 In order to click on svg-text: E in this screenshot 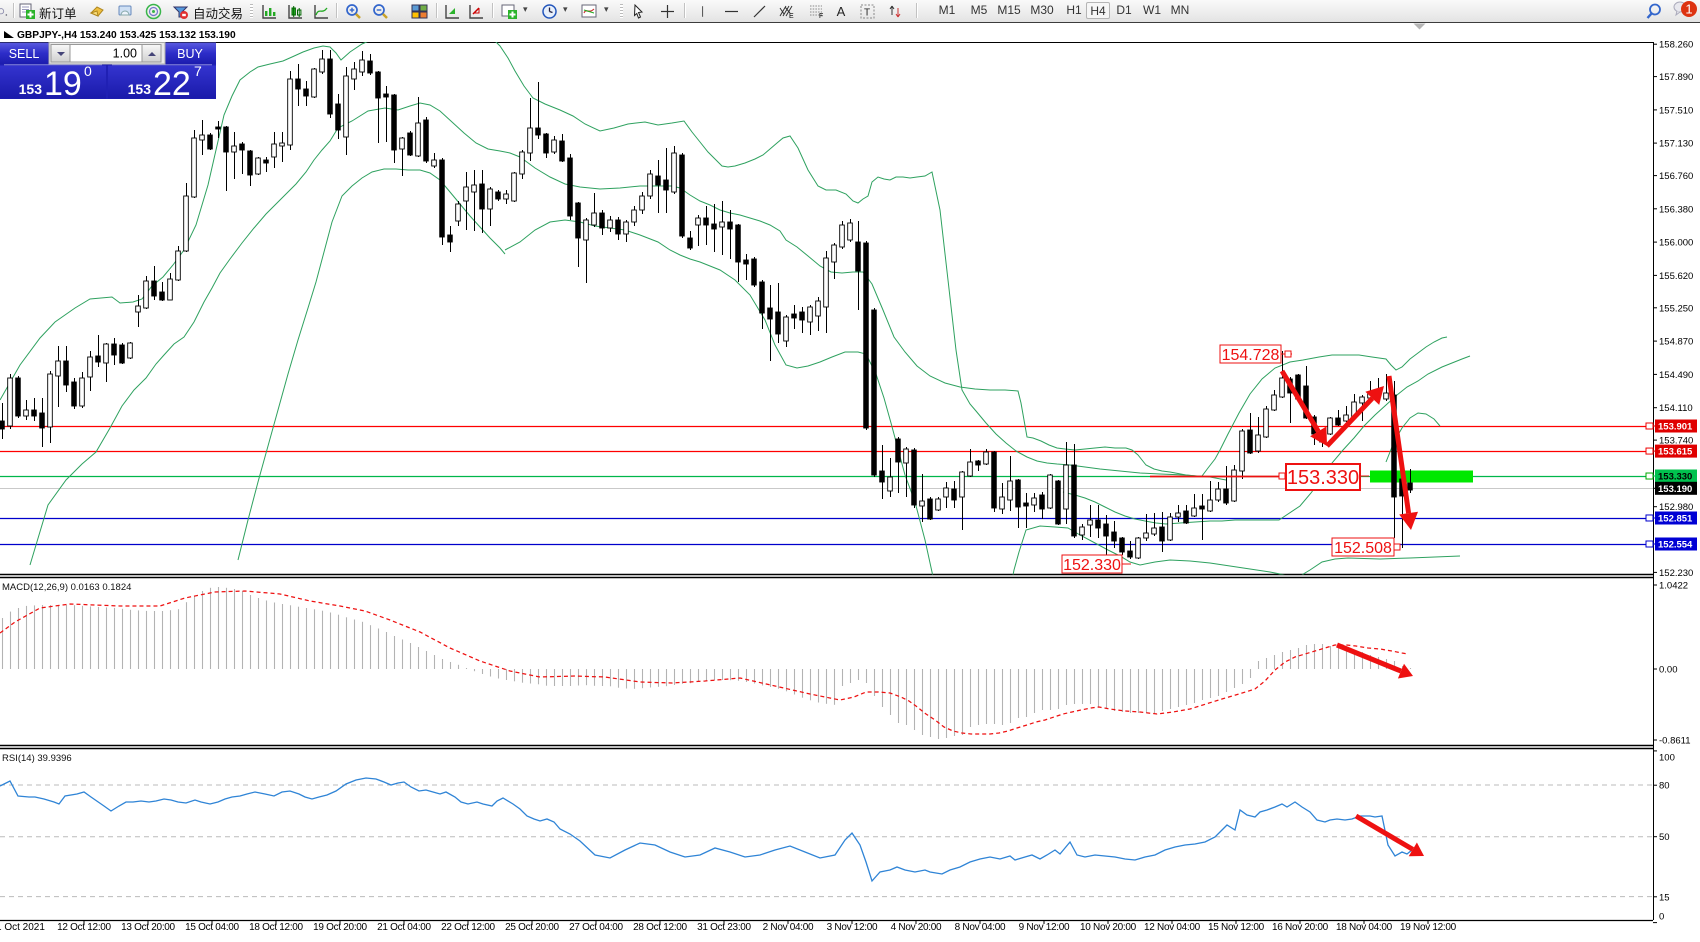, I will do `click(791, 16)`.